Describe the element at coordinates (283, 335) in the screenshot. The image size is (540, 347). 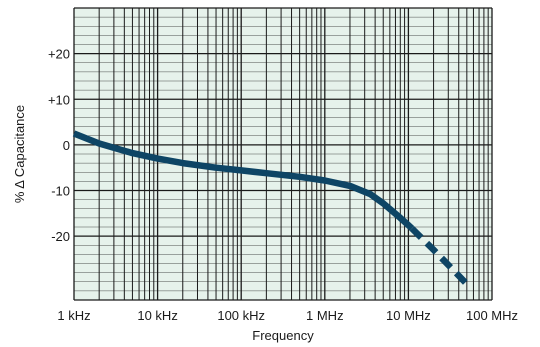
I see `x-axis-label: Frequency` at that location.